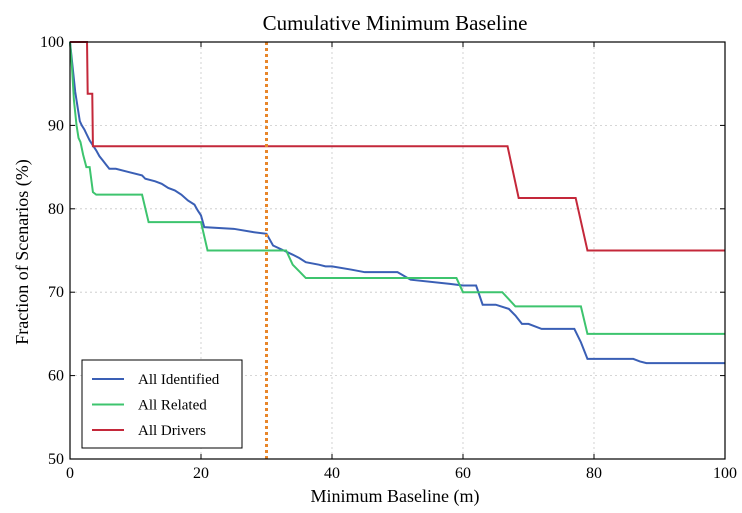  Describe the element at coordinates (56, 292) in the screenshot. I see `y-tick-label: 70` at that location.